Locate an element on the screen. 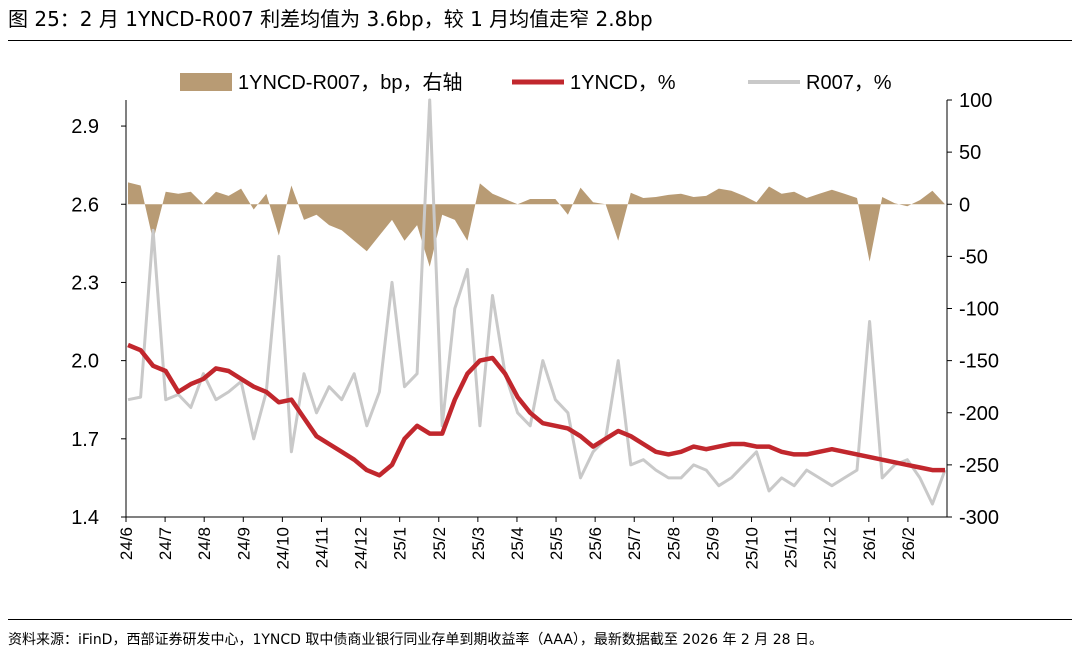 The width and height of the screenshot is (1080, 657). x-tick-label: 25/1 is located at coordinates (400, 543).